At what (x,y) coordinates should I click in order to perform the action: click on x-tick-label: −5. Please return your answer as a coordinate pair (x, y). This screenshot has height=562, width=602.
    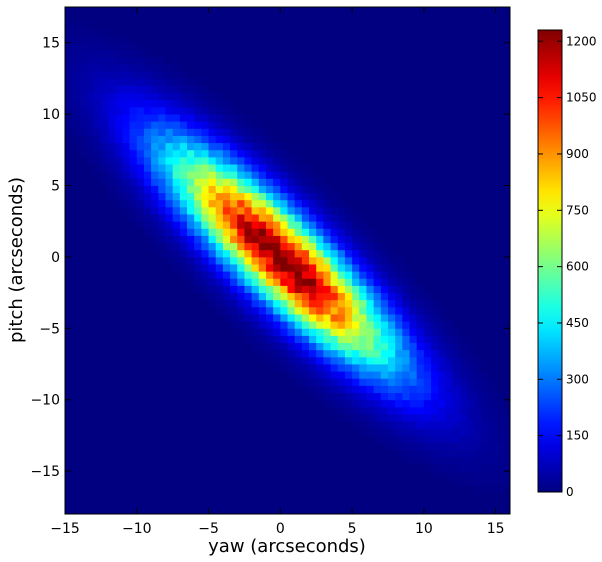
    Looking at the image, I should click on (208, 529).